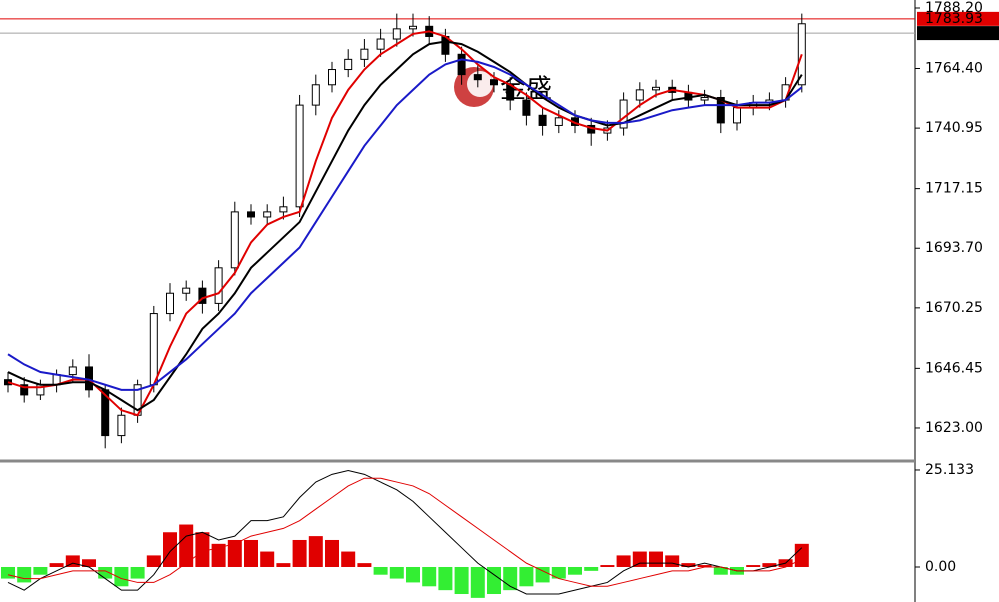 This screenshot has height=602, width=999. I want to click on y-tick-label: 1764.40, so click(954, 69).